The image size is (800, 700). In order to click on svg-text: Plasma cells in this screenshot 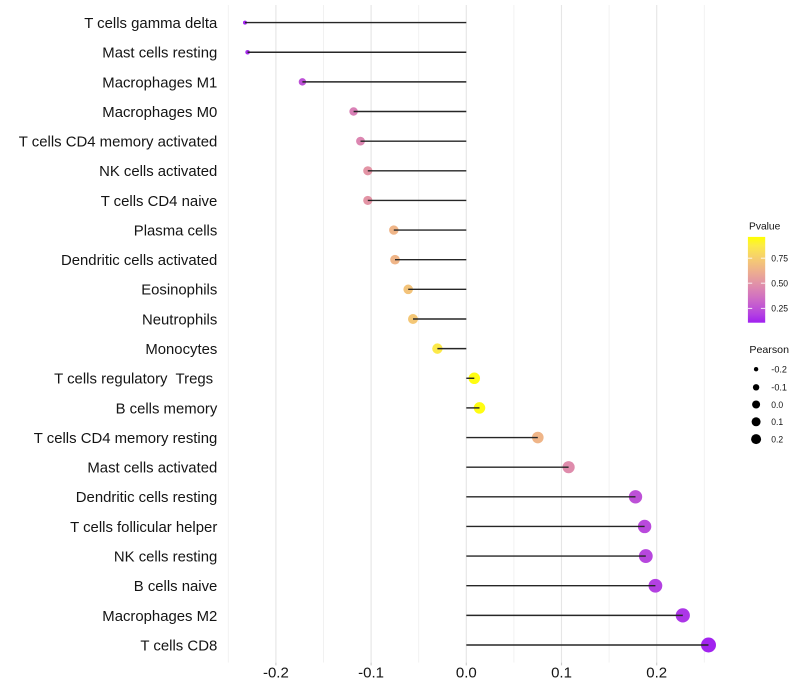, I will do `click(176, 230)`.